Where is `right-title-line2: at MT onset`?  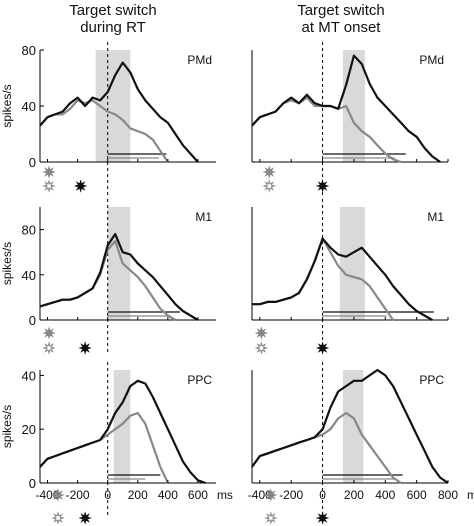 right-title-line2: at MT onset is located at coordinates (341, 27).